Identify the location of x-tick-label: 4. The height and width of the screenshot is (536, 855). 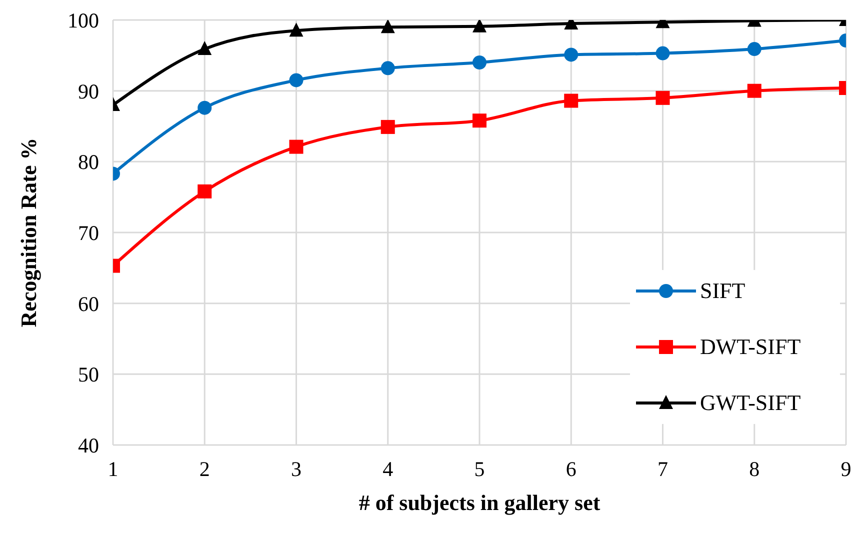
(388, 468).